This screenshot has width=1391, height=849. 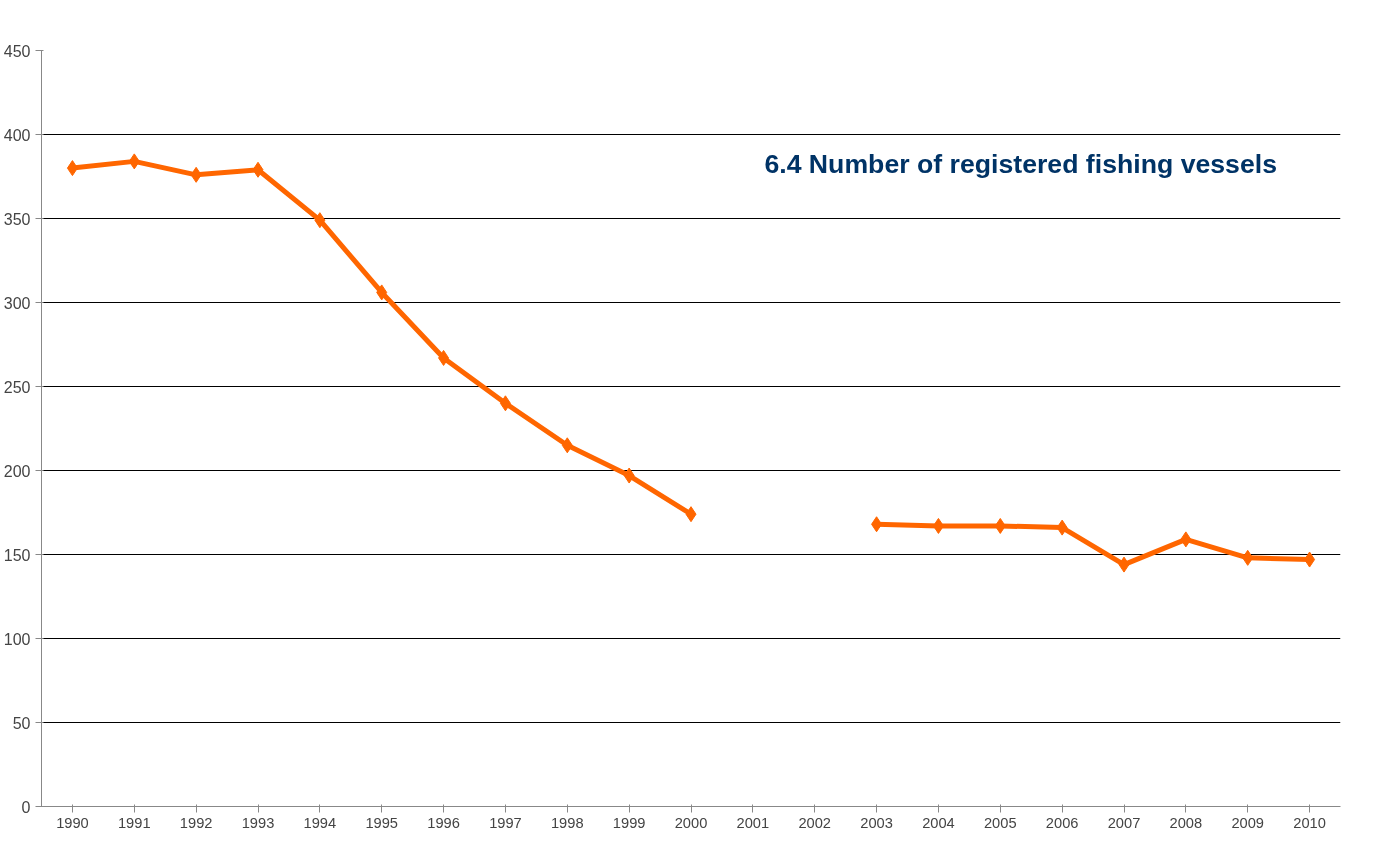 What do you see at coordinates (443, 822) in the screenshot?
I see `x-tick-label: 1996` at bounding box center [443, 822].